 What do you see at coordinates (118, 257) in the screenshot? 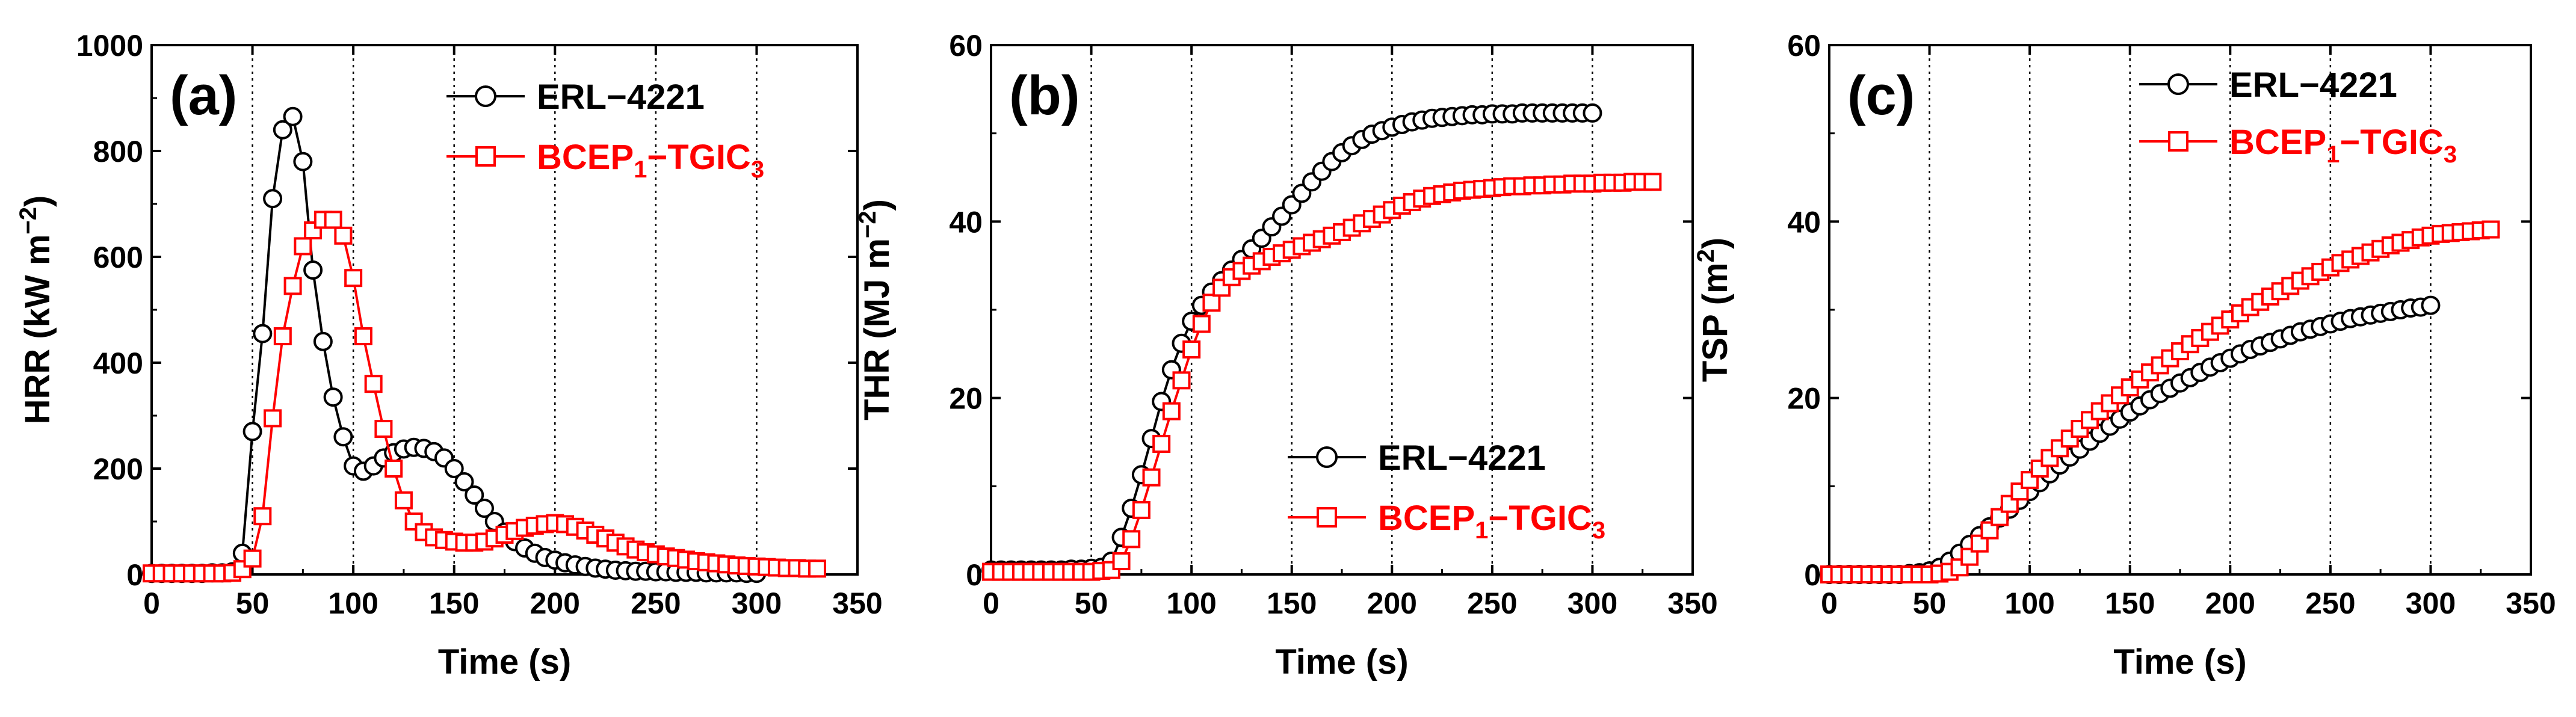
I see `y-tick-label: 600` at bounding box center [118, 257].